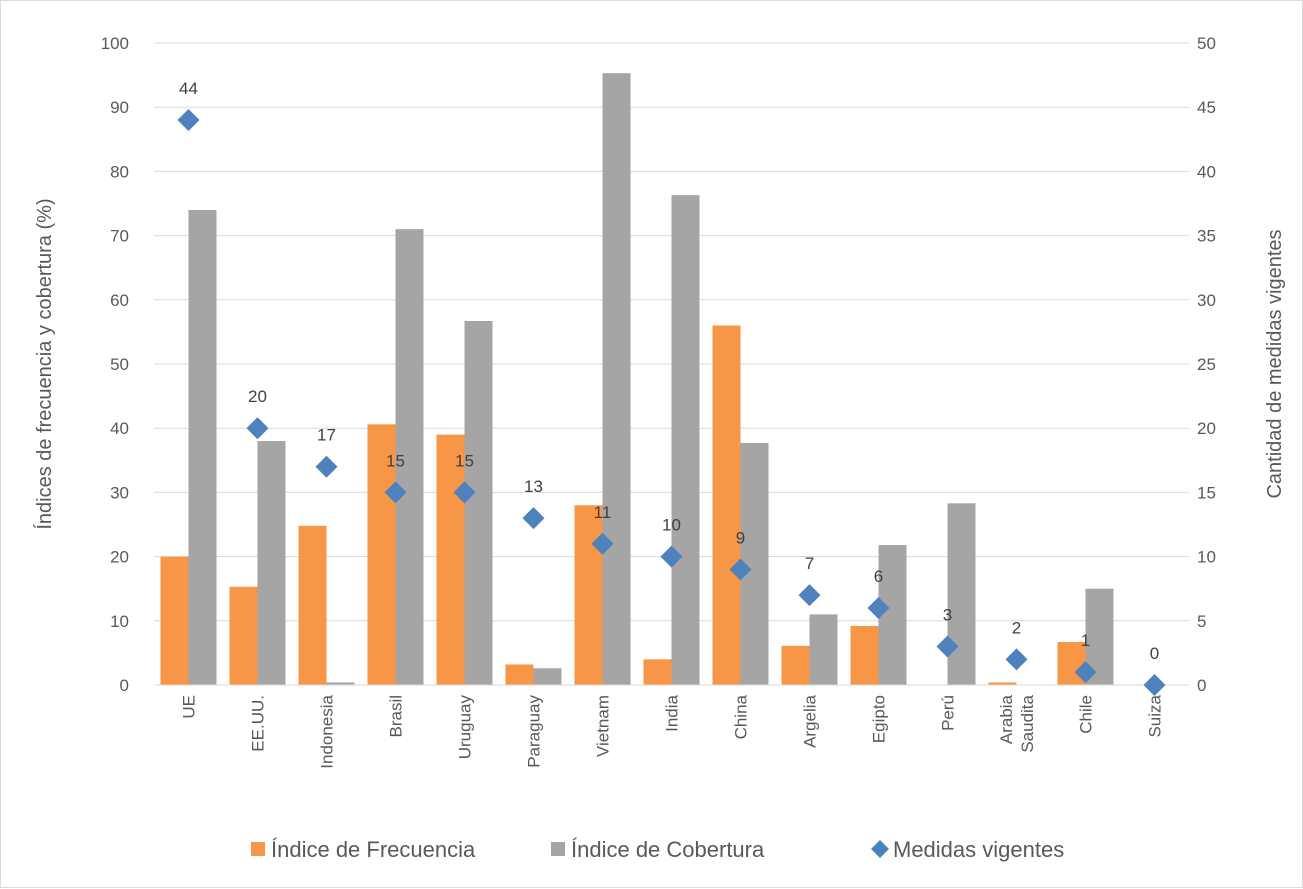 The image size is (1303, 889). Describe the element at coordinates (948, 713) in the screenshot. I see `x-category-label: Perú` at that location.